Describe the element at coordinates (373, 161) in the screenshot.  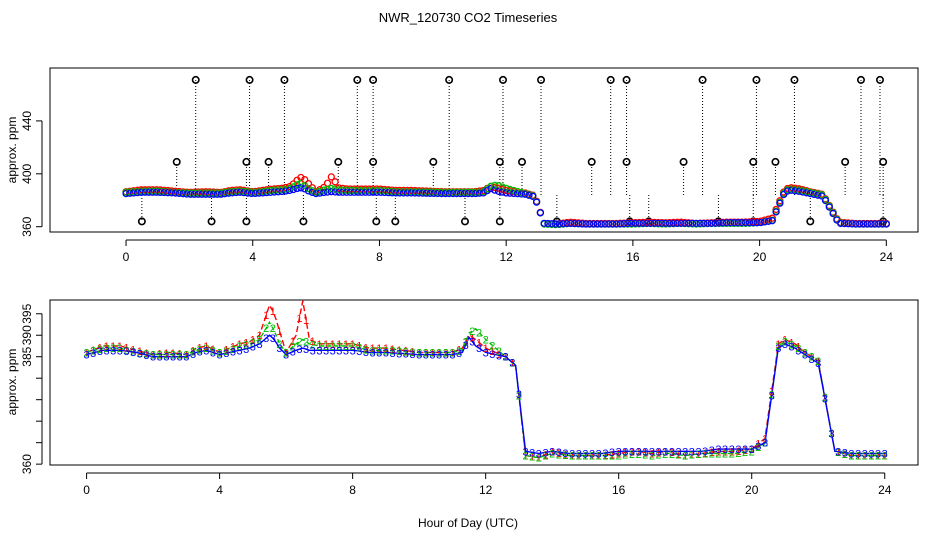
I see `top-mid-flag-point` at that location.